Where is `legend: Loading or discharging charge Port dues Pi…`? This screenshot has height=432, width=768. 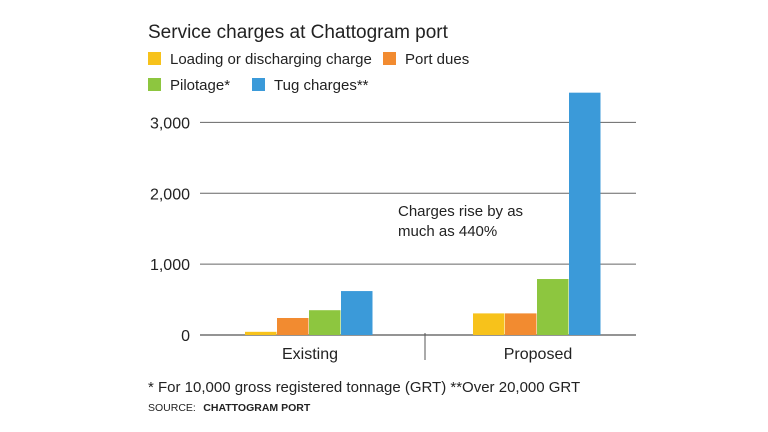 legend: Loading or discharging charge Port dues Pi… is located at coordinates (308, 72).